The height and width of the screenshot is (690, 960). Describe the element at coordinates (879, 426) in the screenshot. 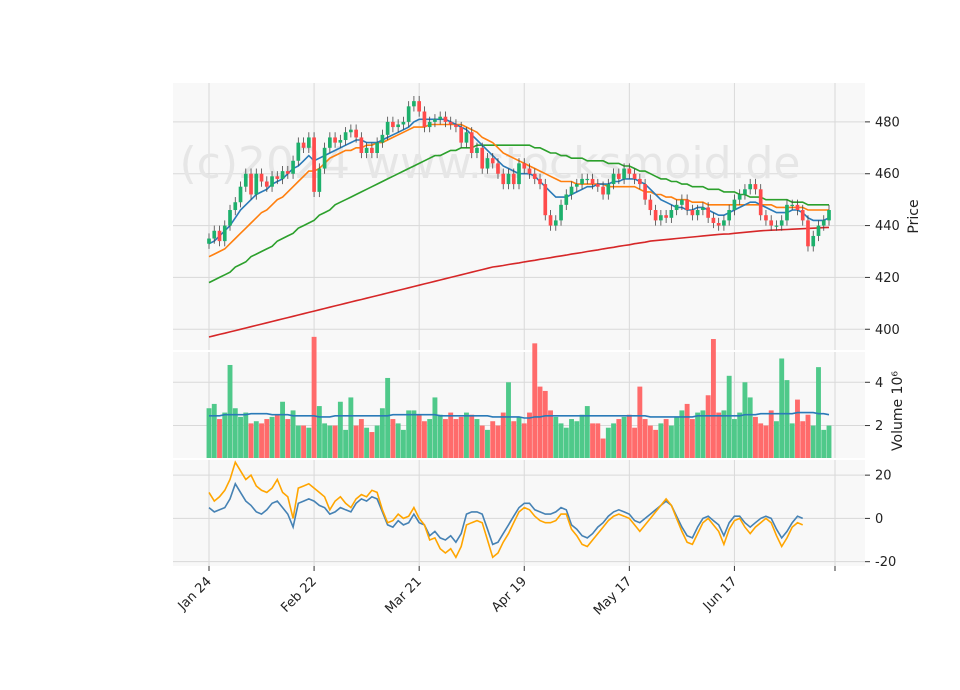

I see `1-tick-label: 2` at that location.